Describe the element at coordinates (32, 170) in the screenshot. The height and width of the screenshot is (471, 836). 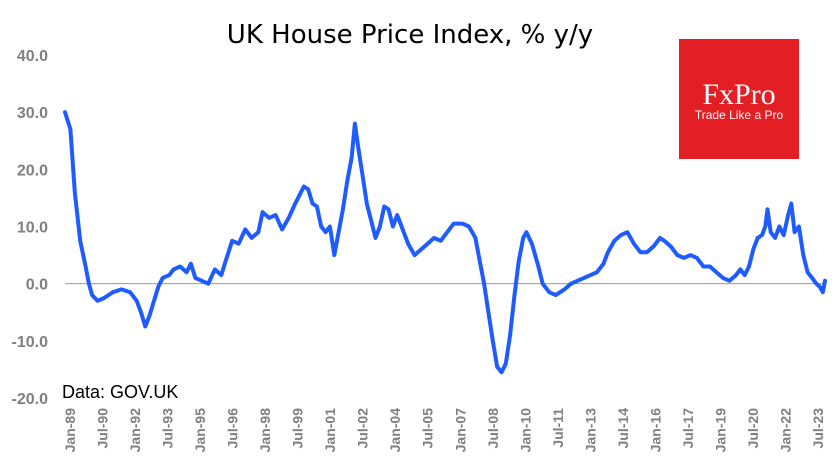
I see `y-tick-label: 20.0` at that location.